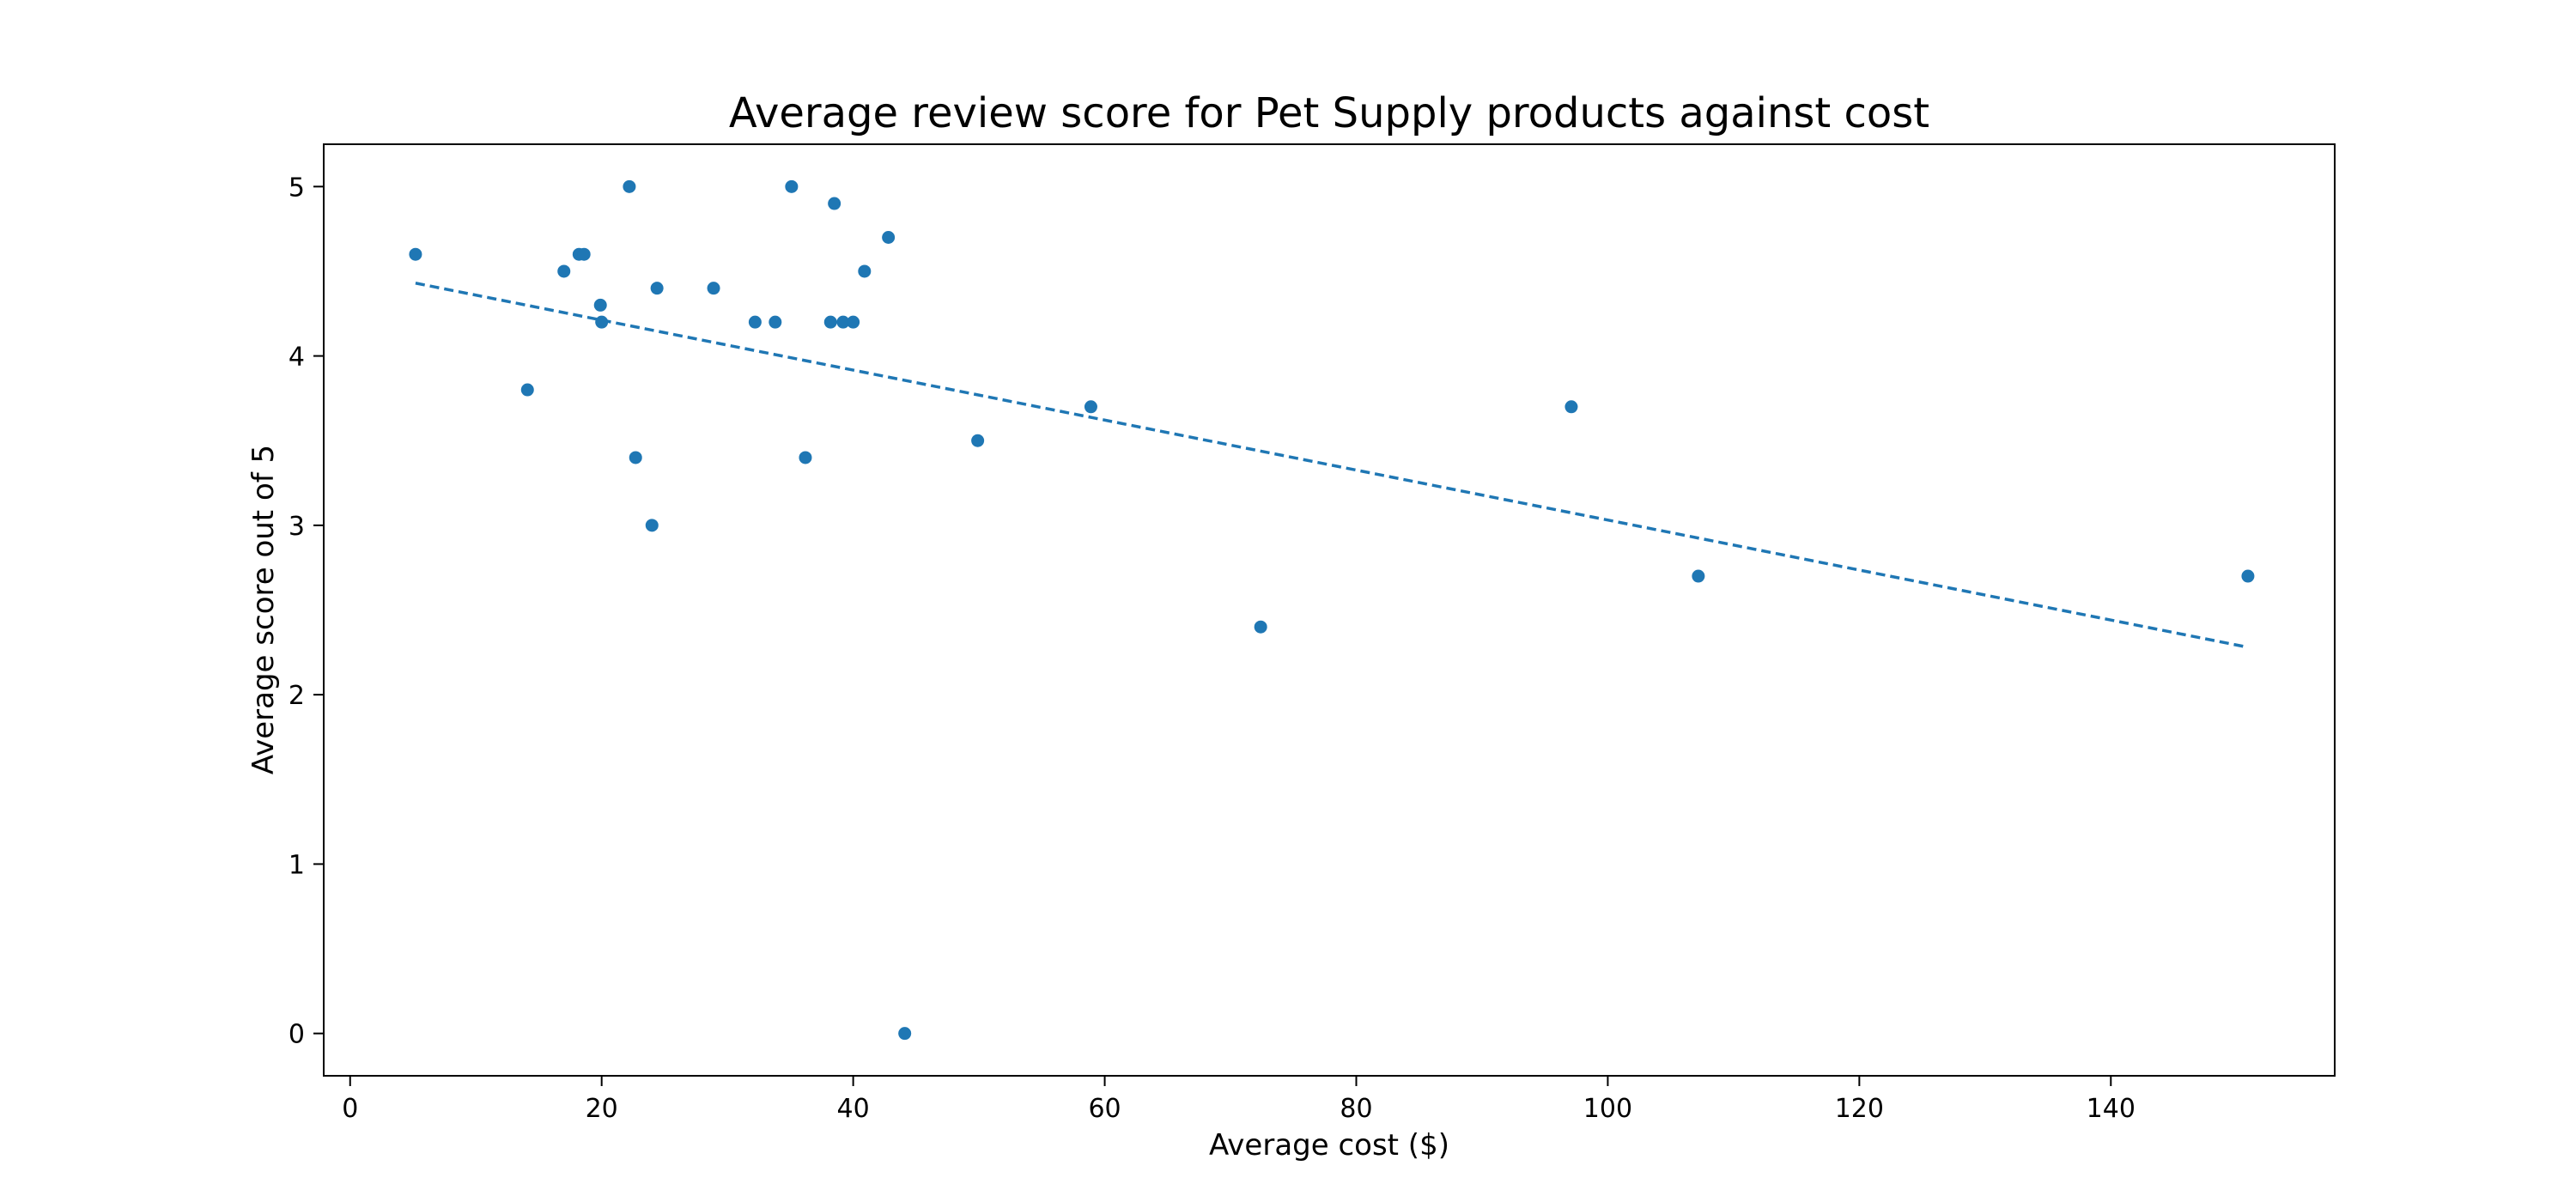  Describe the element at coordinates (297, 865) in the screenshot. I see `y-tick-label: 1` at that location.